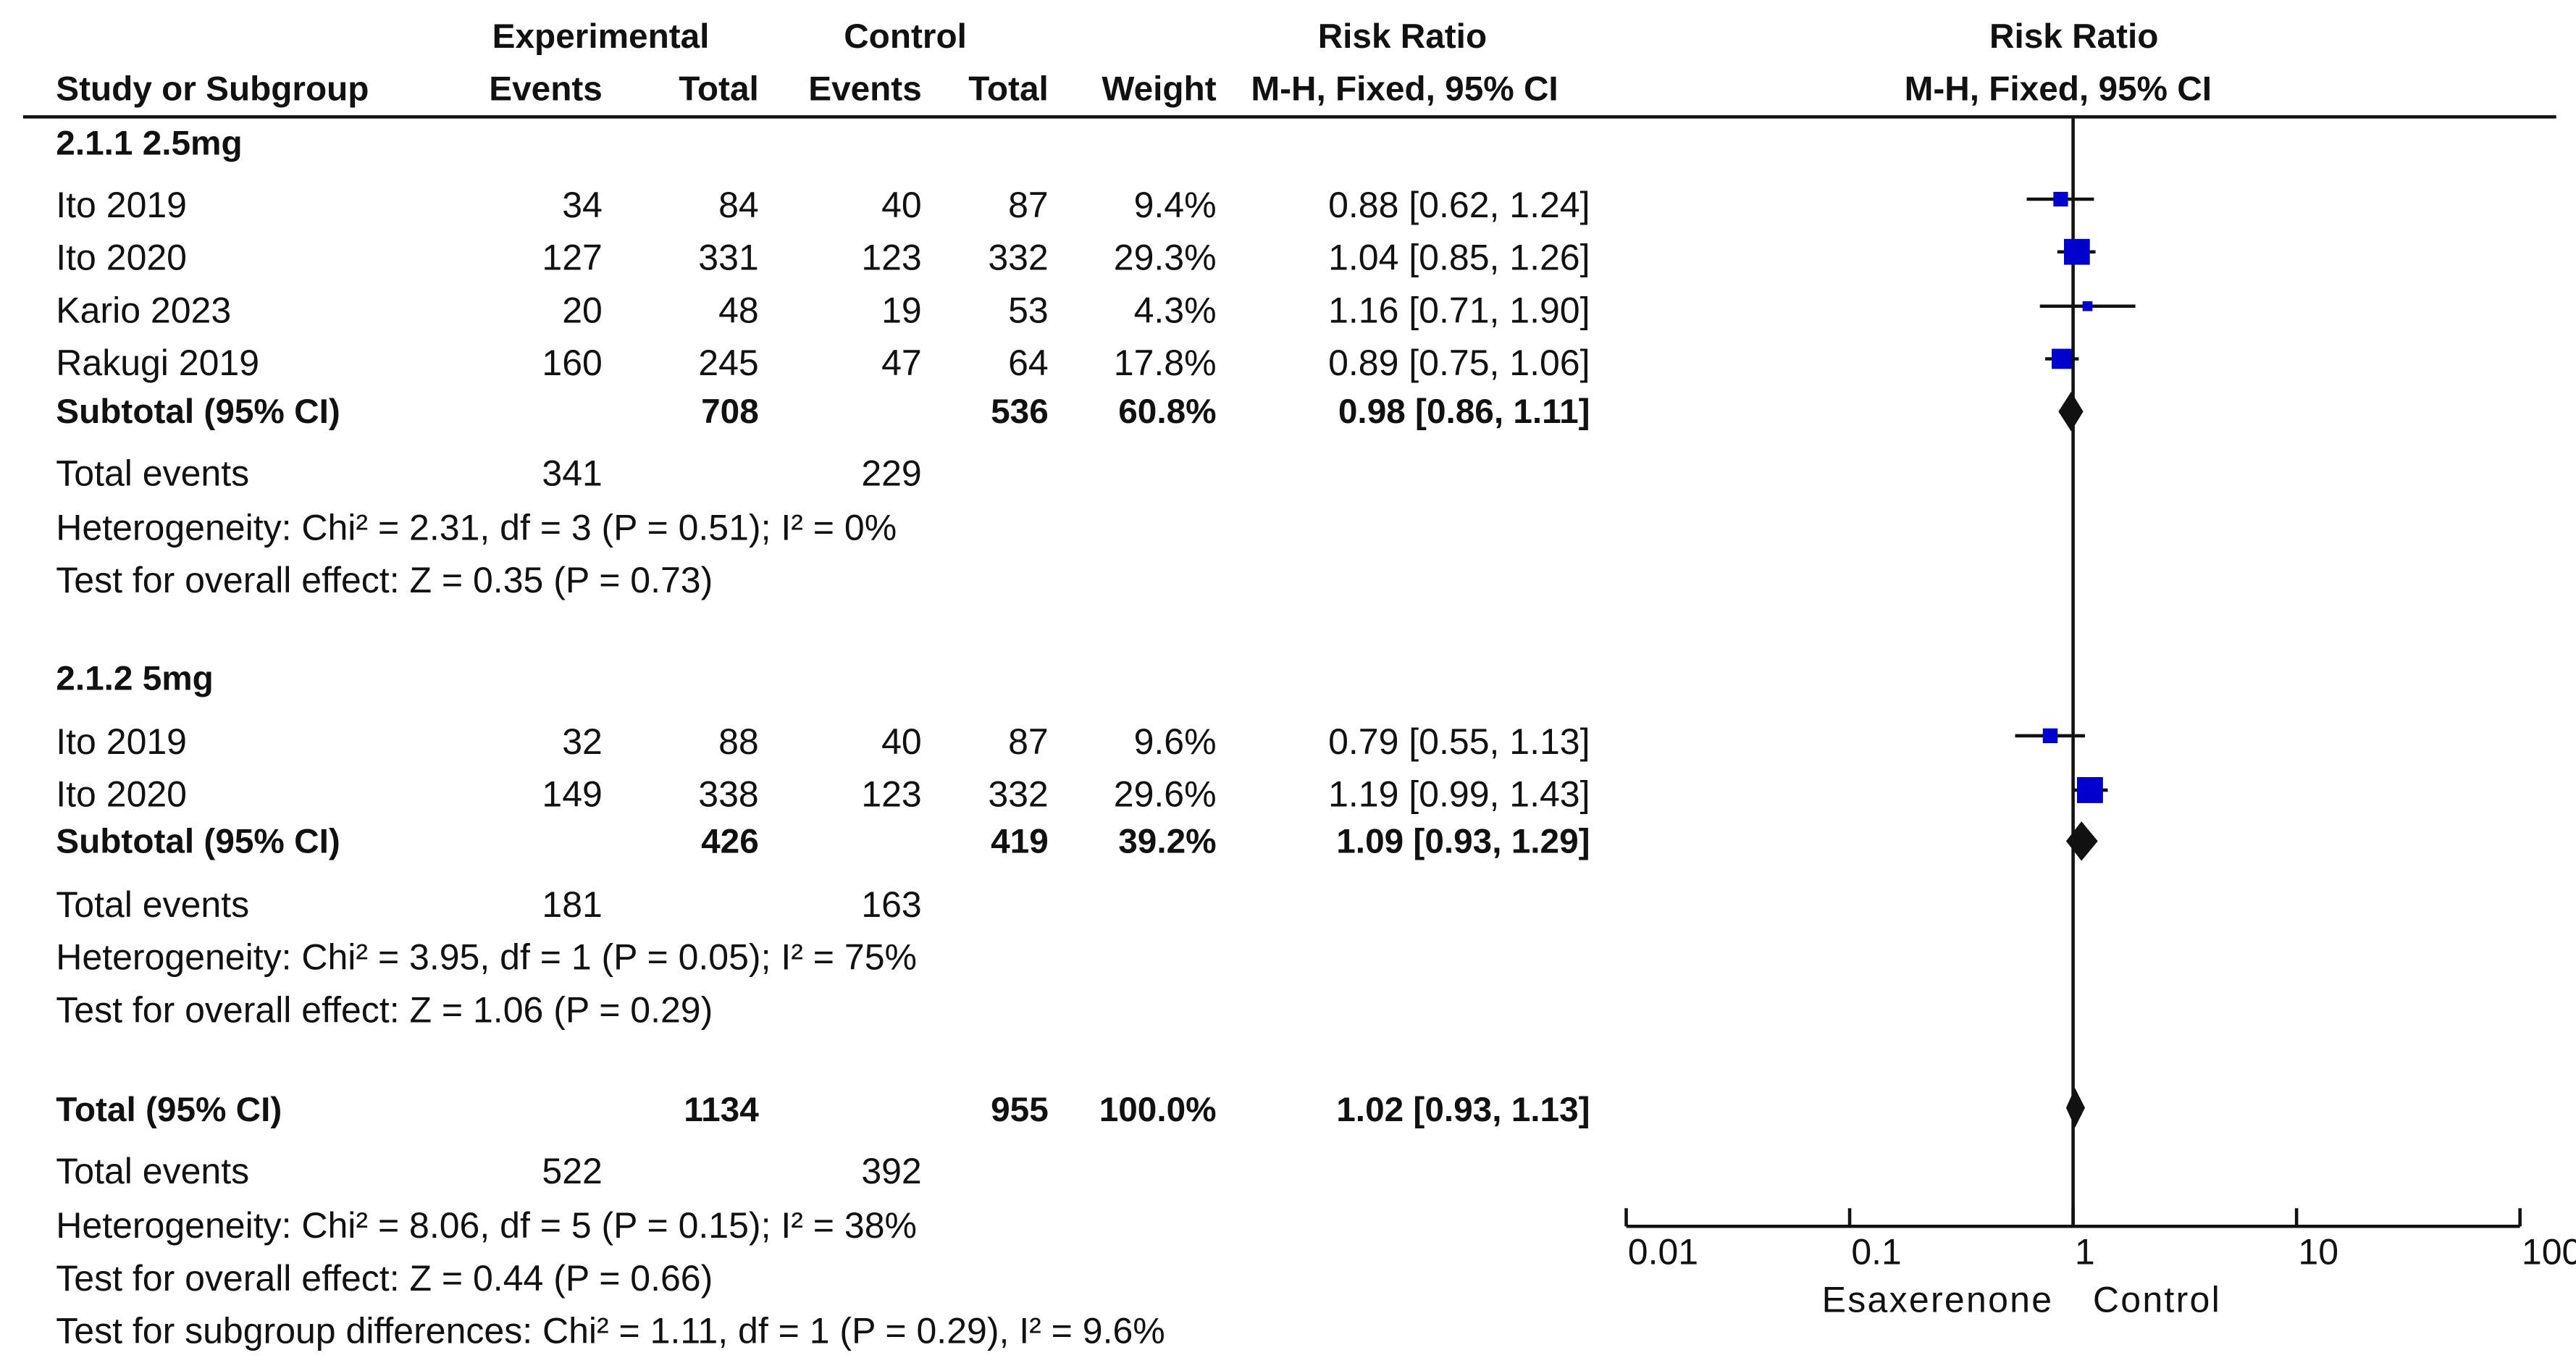 The height and width of the screenshot is (1371, 2576). What do you see at coordinates (1028, 363) in the screenshot?
I see `ctl-total: 64` at bounding box center [1028, 363].